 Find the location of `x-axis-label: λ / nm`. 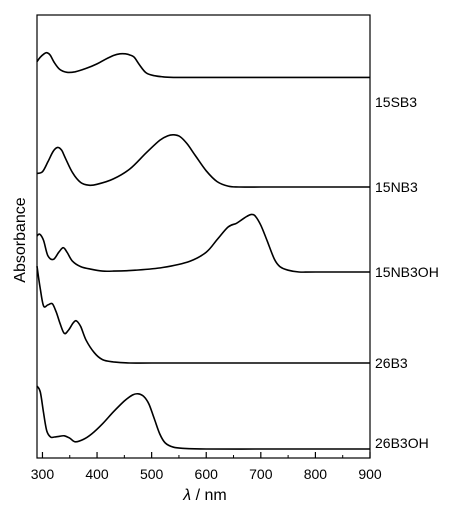

x-axis-label: λ / nm is located at coordinates (204, 495).